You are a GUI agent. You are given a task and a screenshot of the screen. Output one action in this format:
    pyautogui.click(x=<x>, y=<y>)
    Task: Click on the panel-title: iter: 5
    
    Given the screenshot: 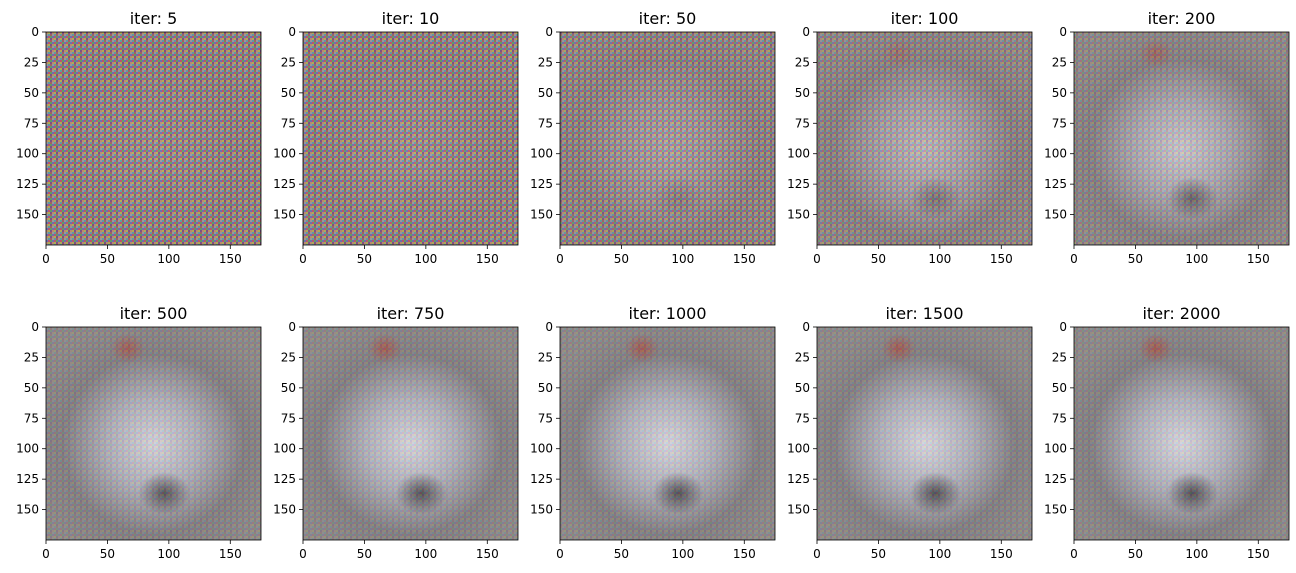 What is the action you would take?
    pyautogui.click(x=154, y=18)
    